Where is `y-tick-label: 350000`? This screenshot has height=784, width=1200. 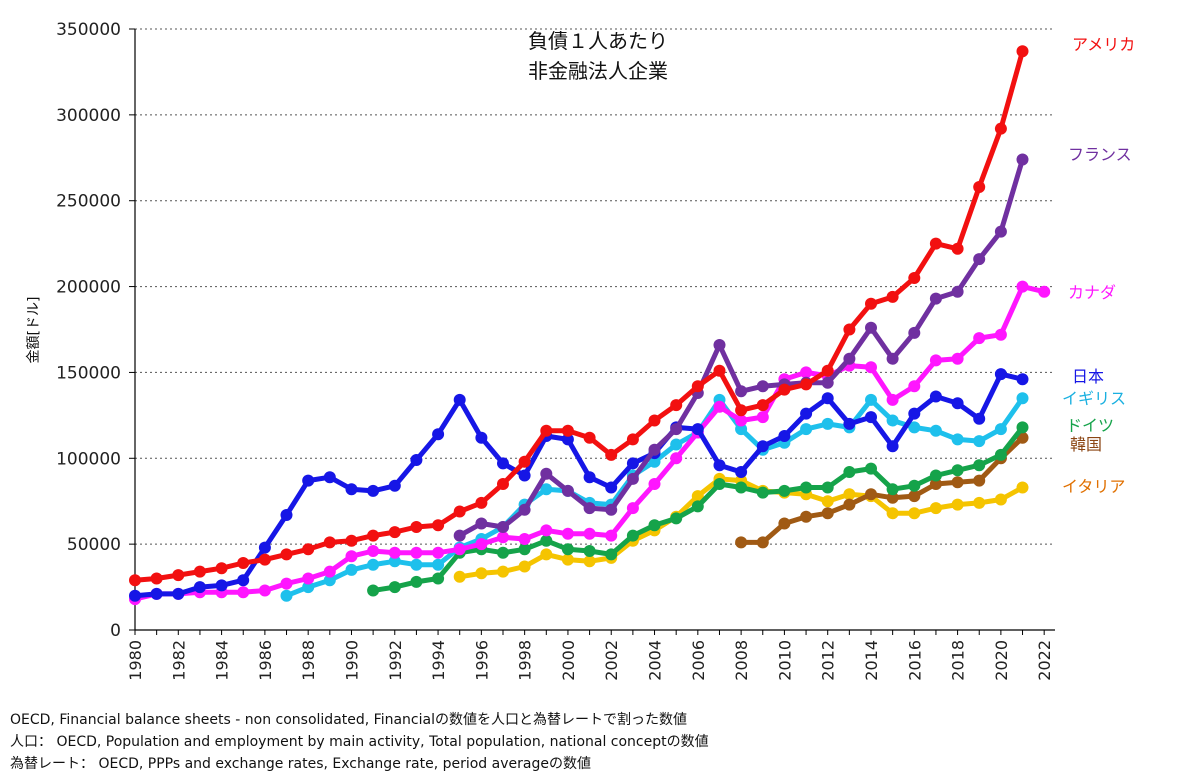 y-tick-label: 350000 is located at coordinates (88, 30).